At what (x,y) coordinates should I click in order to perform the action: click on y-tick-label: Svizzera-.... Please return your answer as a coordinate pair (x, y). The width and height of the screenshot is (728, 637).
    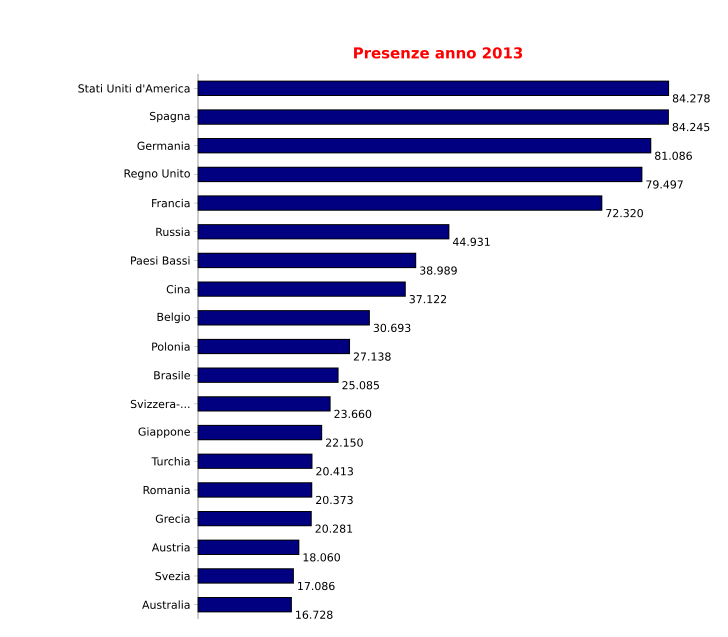
    Looking at the image, I should click on (160, 404).